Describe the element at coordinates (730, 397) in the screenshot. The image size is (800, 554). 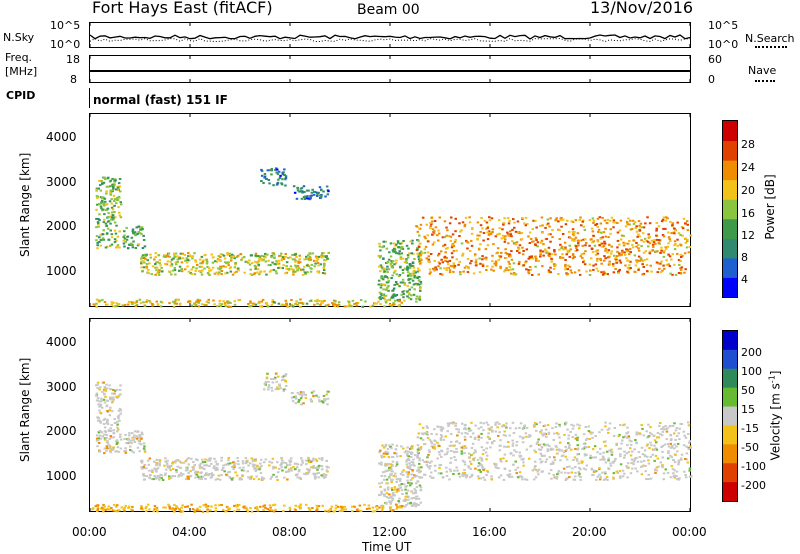
I see `velocity-colorbar-segment` at that location.